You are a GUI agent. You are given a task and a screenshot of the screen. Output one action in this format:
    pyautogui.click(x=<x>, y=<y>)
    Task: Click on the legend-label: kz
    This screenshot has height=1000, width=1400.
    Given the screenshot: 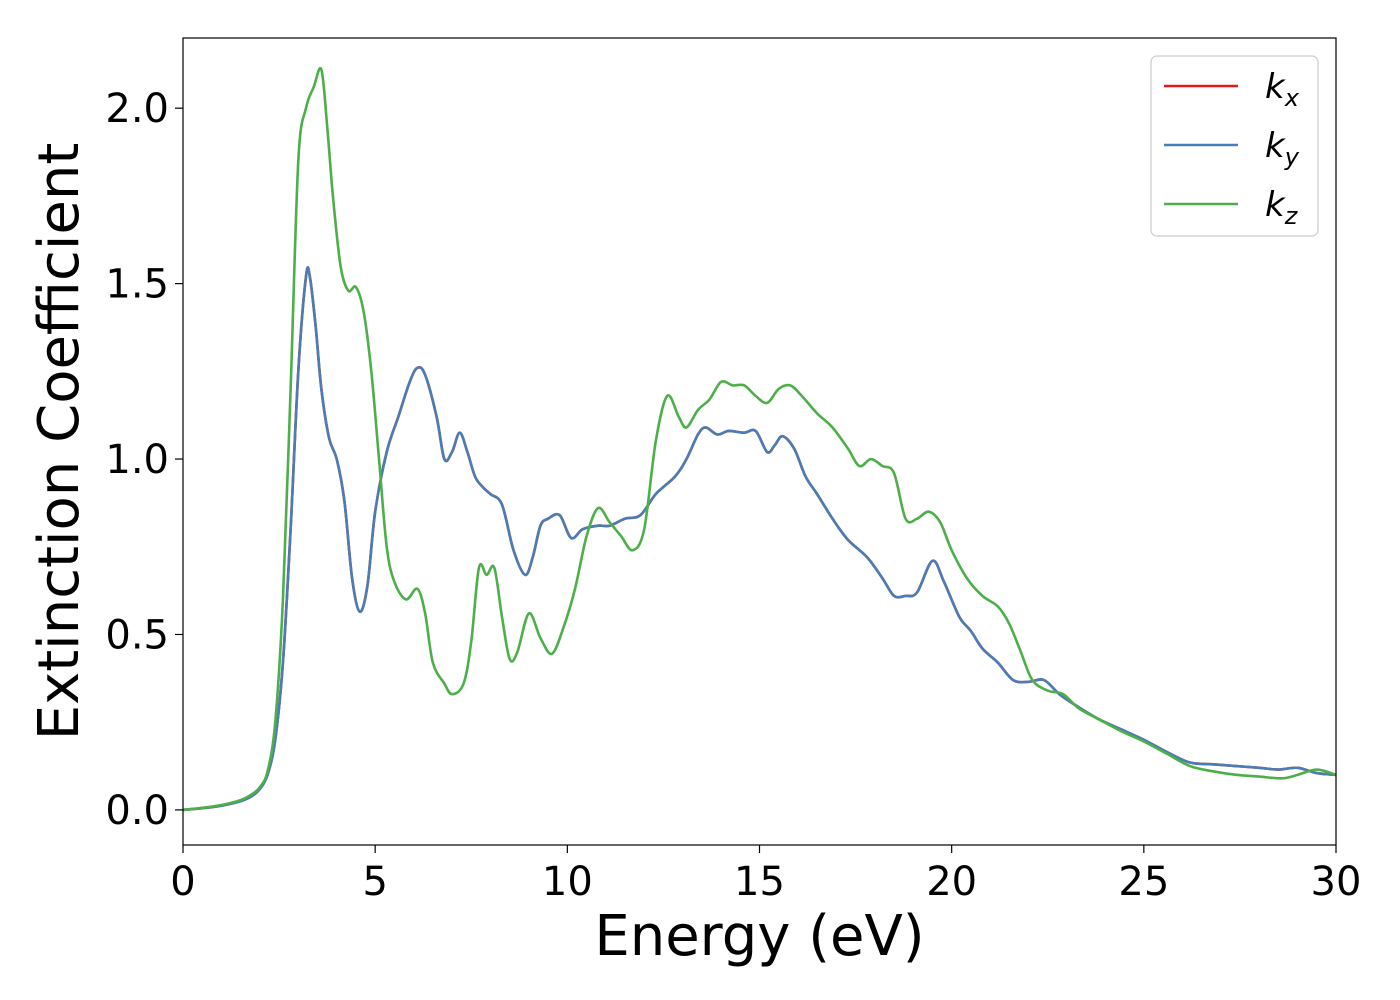 What is the action you would take?
    pyautogui.click(x=1282, y=207)
    